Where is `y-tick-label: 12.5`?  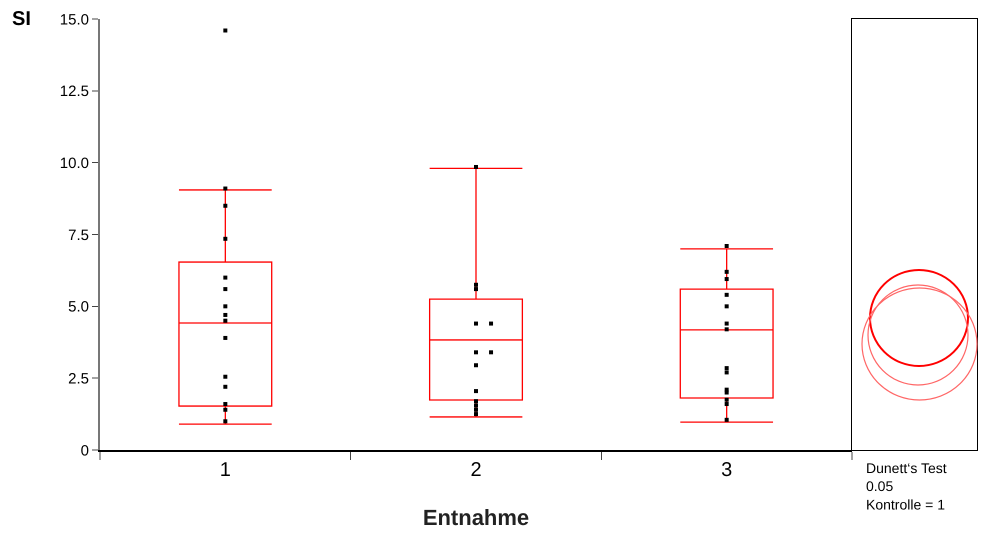 y-tick-label: 12.5 is located at coordinates (74, 91).